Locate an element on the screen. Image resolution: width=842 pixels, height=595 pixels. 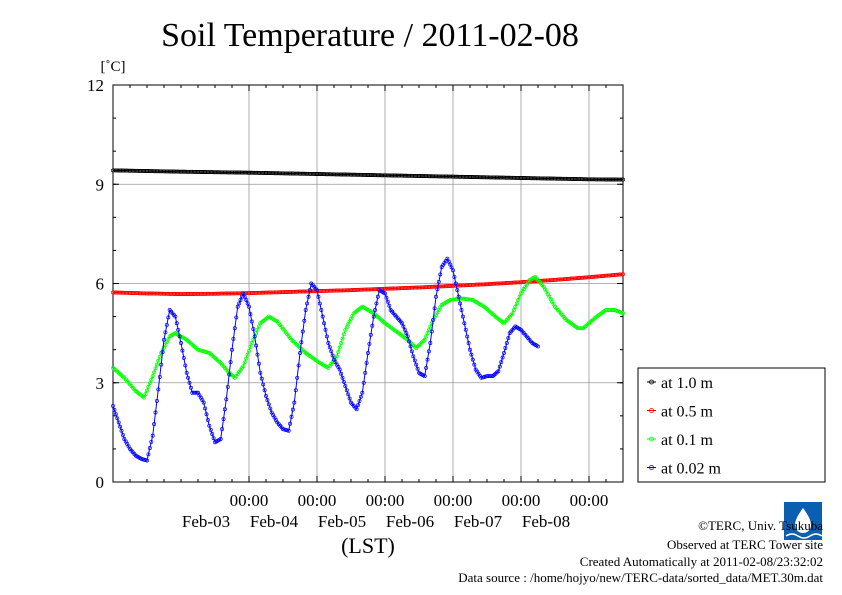
y-tick-label: 9 is located at coordinates (100, 184).